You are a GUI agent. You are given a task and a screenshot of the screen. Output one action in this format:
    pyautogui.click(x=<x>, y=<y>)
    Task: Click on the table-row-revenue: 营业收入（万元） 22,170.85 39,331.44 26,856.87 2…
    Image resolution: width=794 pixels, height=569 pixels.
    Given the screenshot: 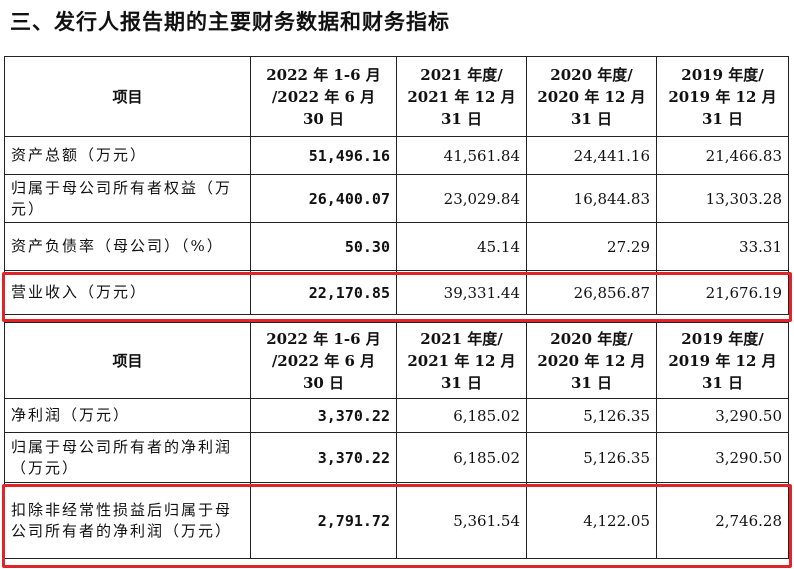 What is the action you would take?
    pyautogui.click(x=396, y=292)
    